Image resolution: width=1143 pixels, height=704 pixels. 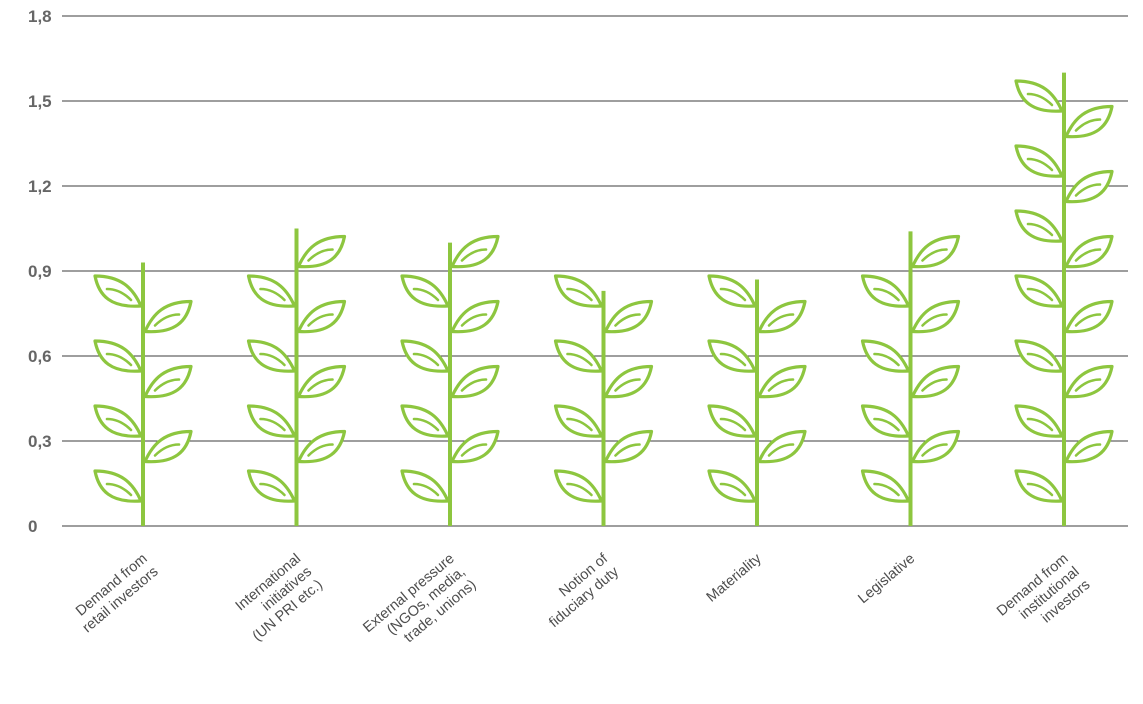 What do you see at coordinates (40, 186) in the screenshot?
I see `y-tick-label: 1,2` at bounding box center [40, 186].